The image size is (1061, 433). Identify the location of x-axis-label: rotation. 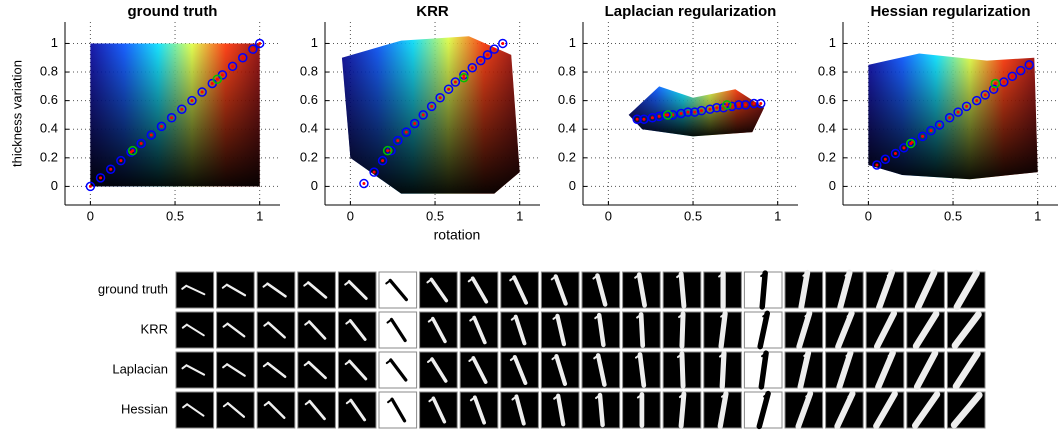
(457, 235).